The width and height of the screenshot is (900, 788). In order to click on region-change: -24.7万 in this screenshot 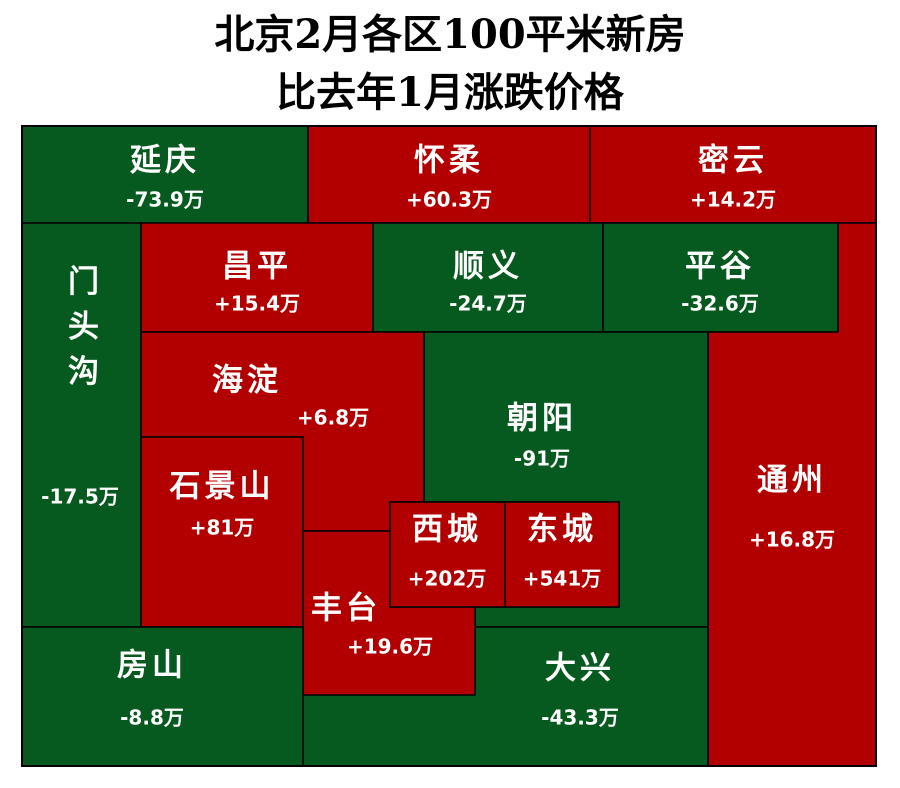, I will do `click(488, 304)`.